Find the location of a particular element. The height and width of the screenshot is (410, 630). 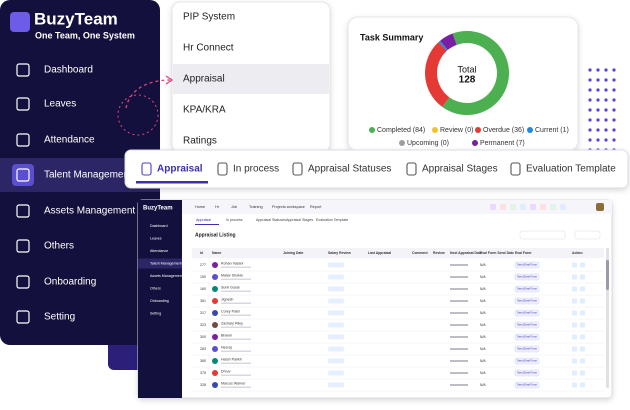

submenu-item: Hr Connect is located at coordinates (208, 48).